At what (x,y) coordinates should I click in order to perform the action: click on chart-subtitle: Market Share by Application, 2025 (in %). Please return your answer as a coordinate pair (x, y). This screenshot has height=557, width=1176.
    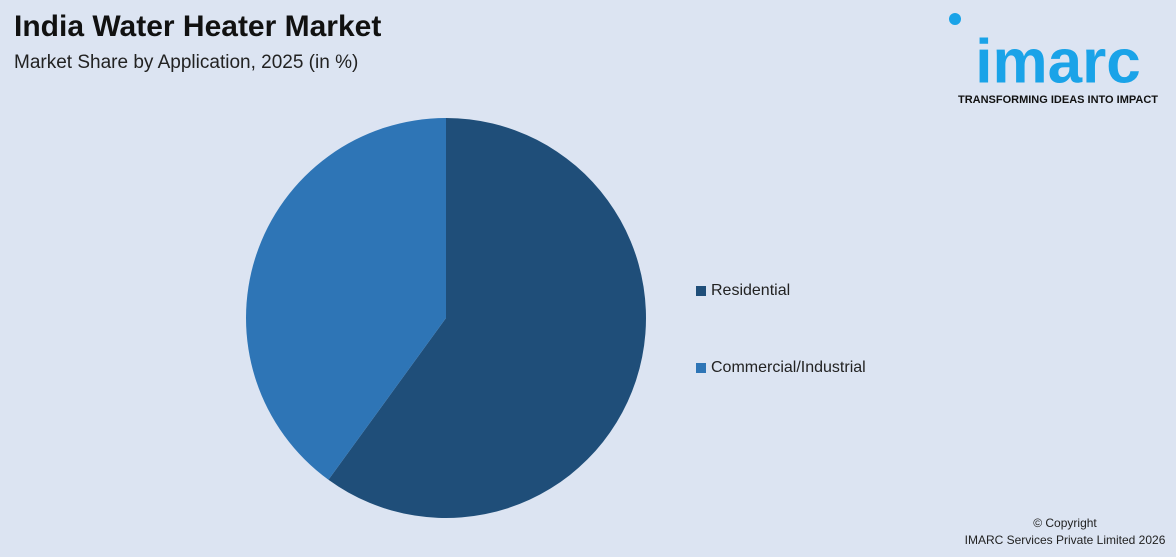
    Looking at the image, I should click on (186, 62).